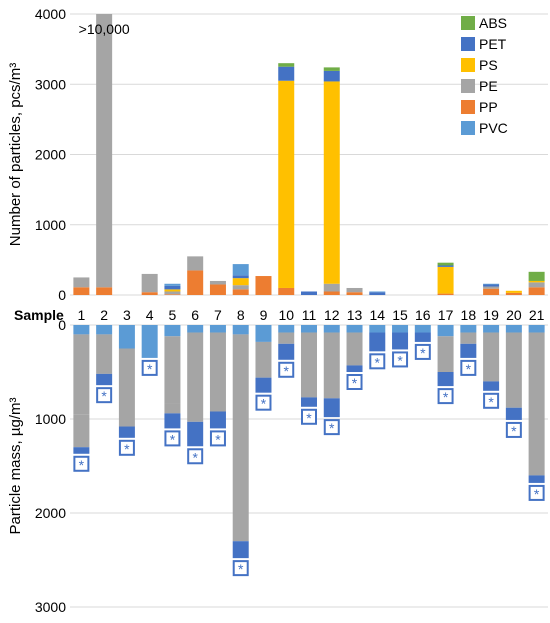 The height and width of the screenshot is (623, 550). What do you see at coordinates (446, 315) in the screenshot?
I see `x-tick-label: 17` at bounding box center [446, 315].